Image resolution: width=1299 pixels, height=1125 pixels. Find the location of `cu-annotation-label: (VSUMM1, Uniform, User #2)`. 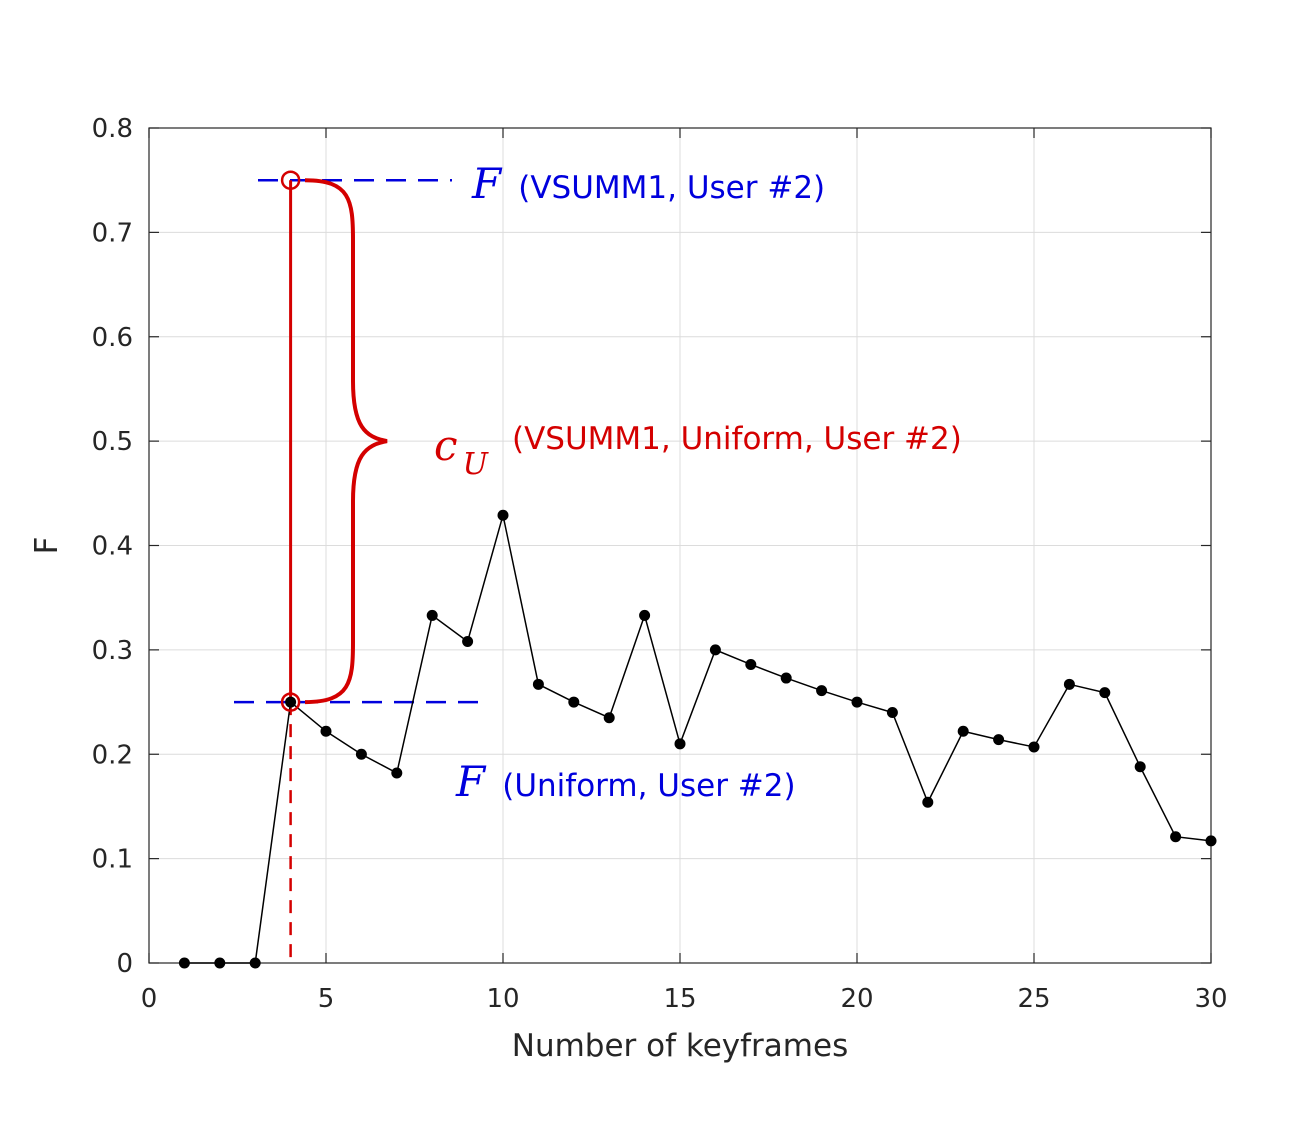

cu-annotation-label: (VSUMM1, Uniform, User #2) is located at coordinates (737, 439).